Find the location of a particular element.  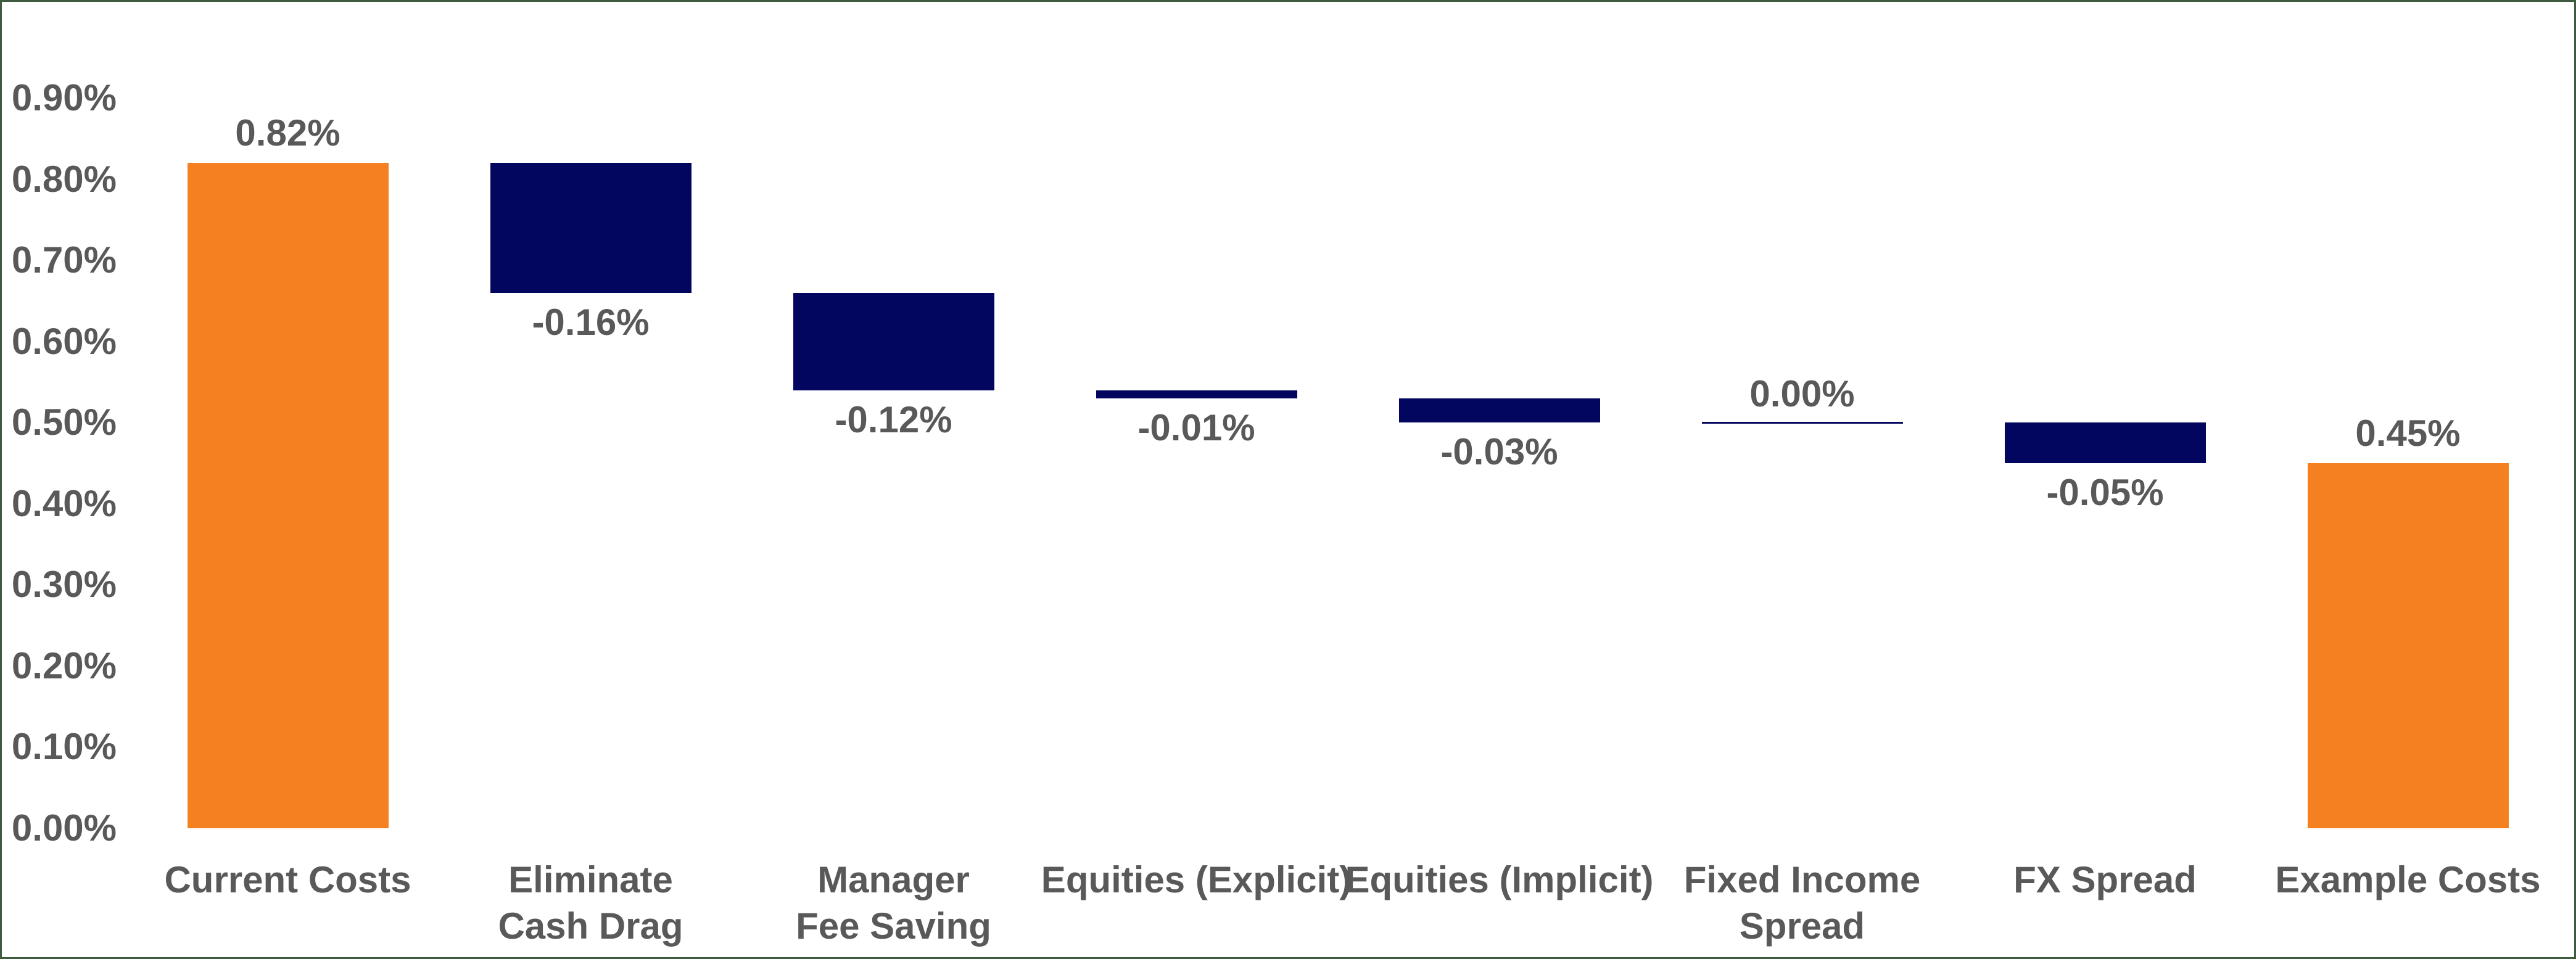

category-label-line: Equities (Explicit) is located at coordinates (1196, 879).